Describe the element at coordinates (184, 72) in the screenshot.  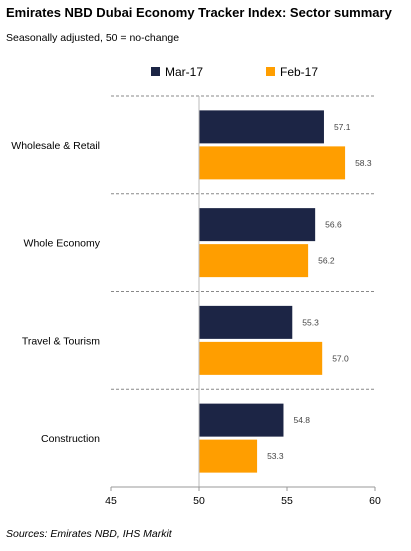
I see `legend-label-mar17: Mar-17` at that location.